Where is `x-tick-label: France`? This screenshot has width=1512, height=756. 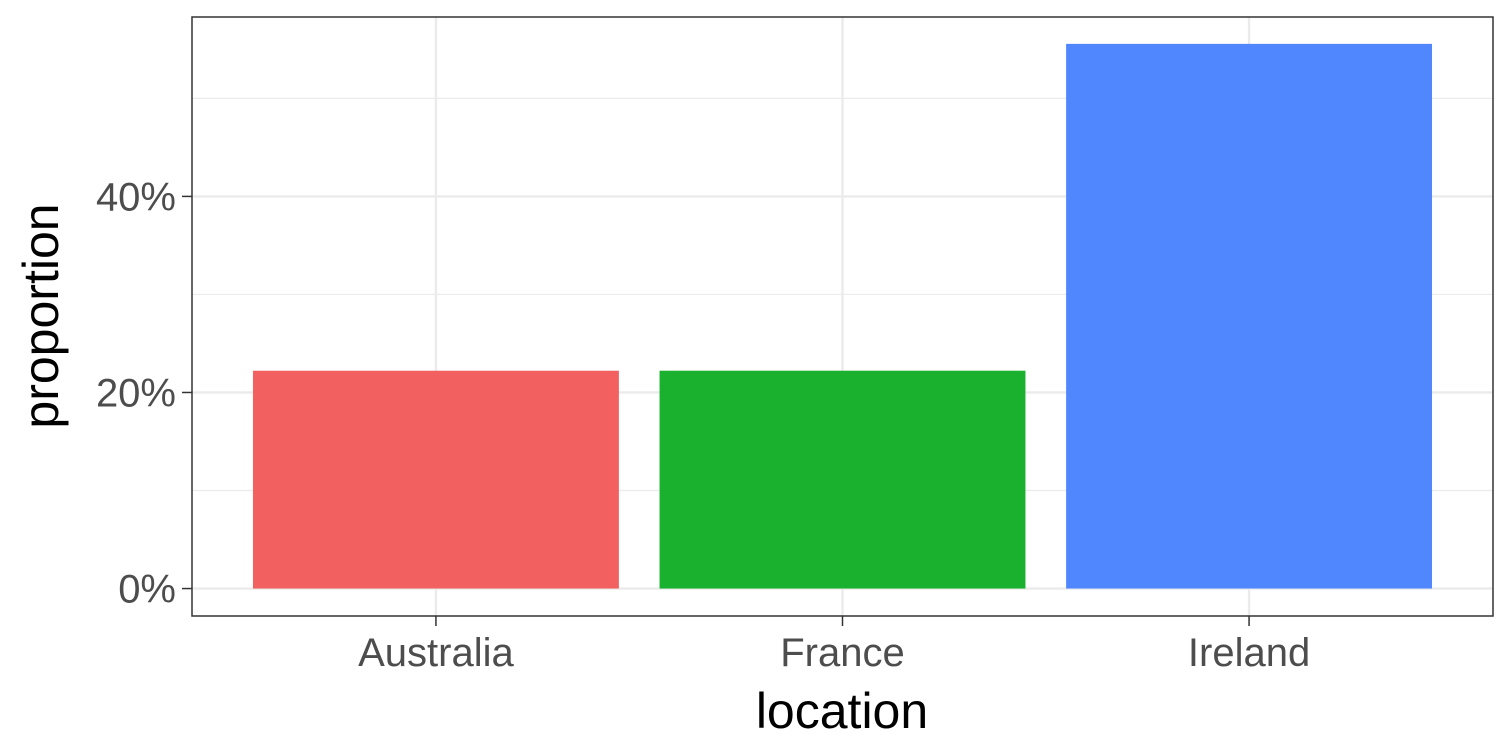
x-tick-label: France is located at coordinates (842, 653).